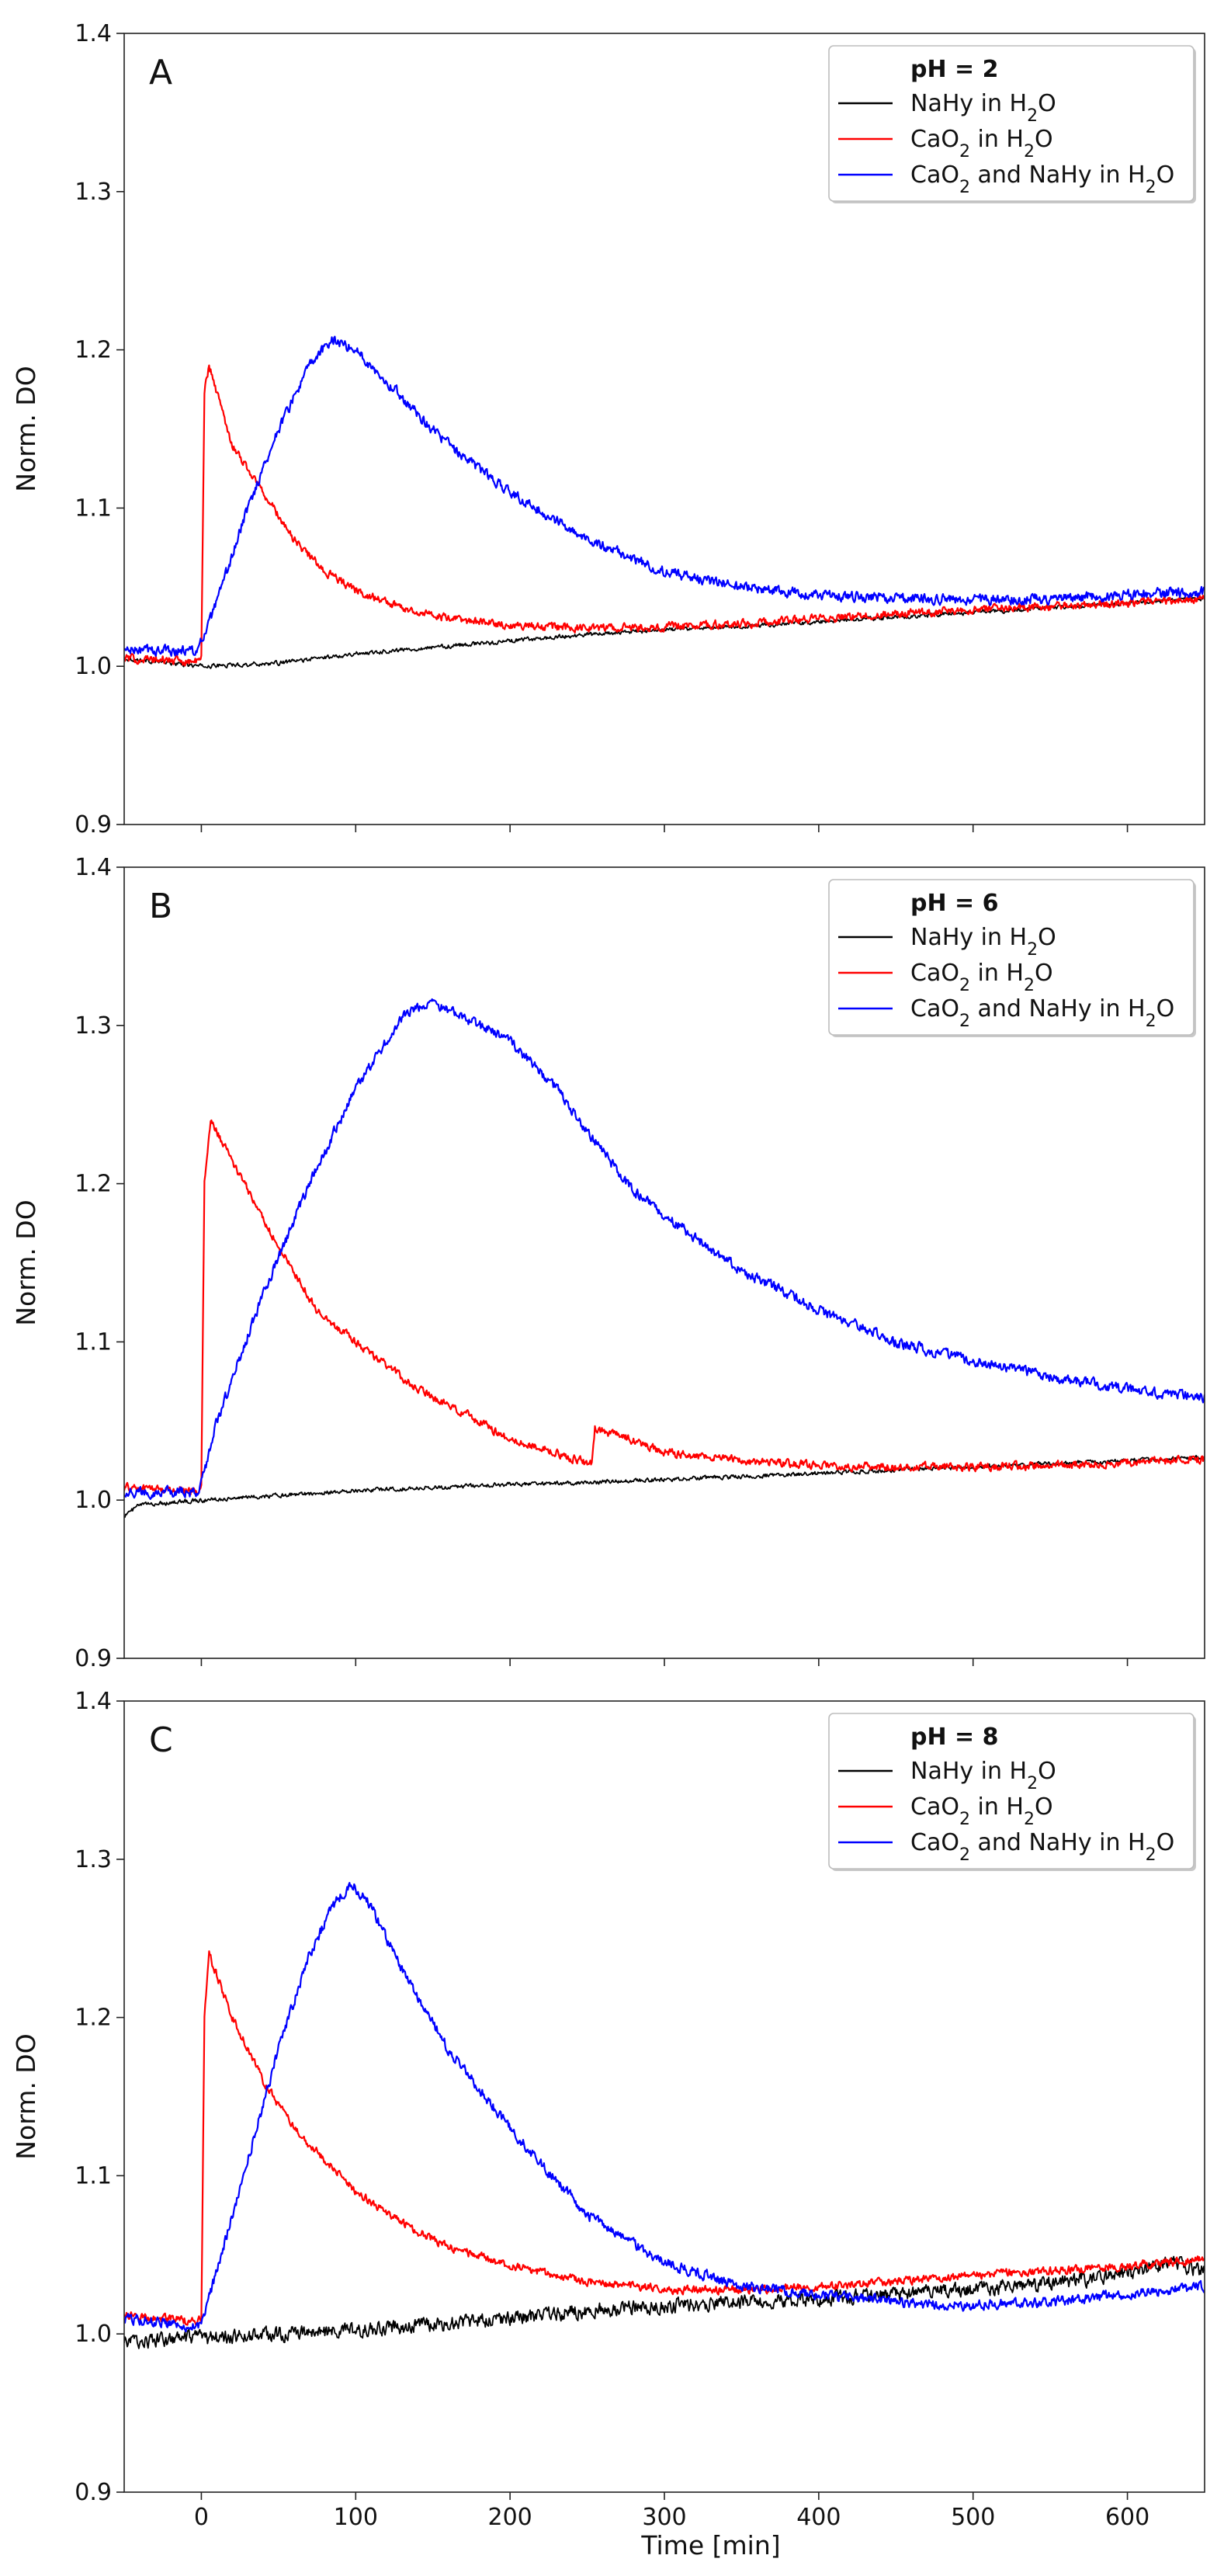 The width and height of the screenshot is (1224, 2576). What do you see at coordinates (954, 1737) in the screenshot?
I see `legend-title: pH = 8` at bounding box center [954, 1737].